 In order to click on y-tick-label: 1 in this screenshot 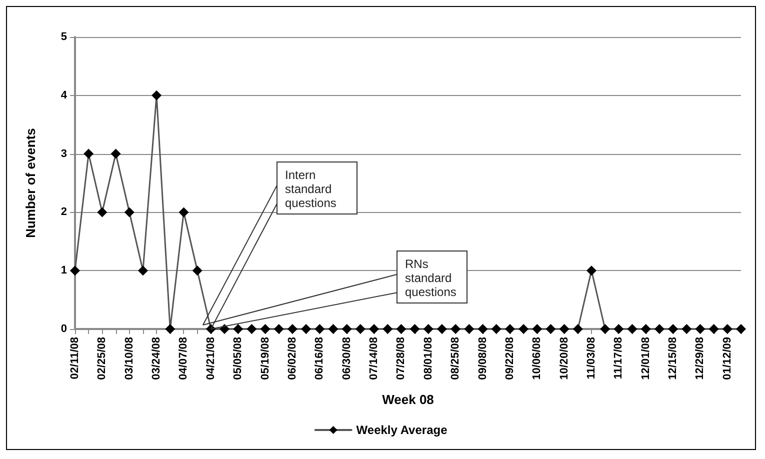, I will do `click(63, 270)`.